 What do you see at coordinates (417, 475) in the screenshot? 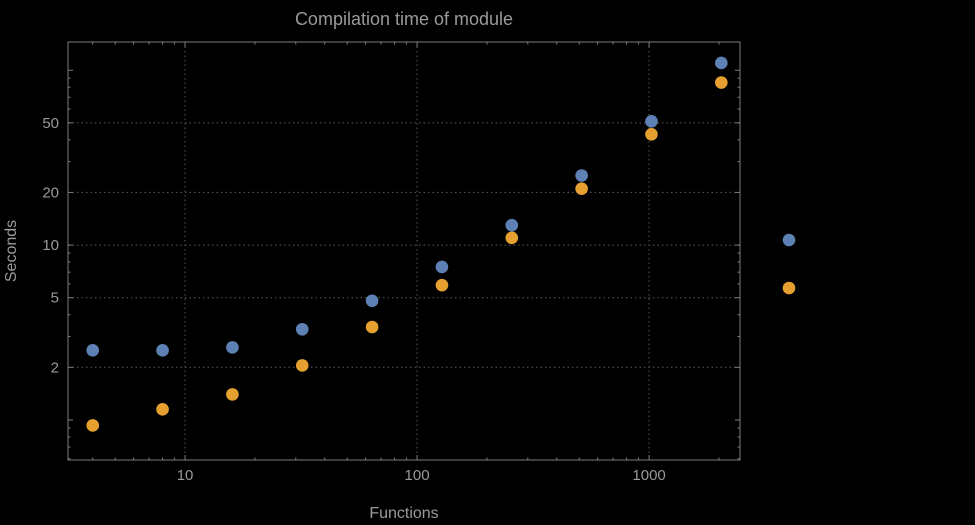
I see `x-tick-label: 100` at bounding box center [417, 475].